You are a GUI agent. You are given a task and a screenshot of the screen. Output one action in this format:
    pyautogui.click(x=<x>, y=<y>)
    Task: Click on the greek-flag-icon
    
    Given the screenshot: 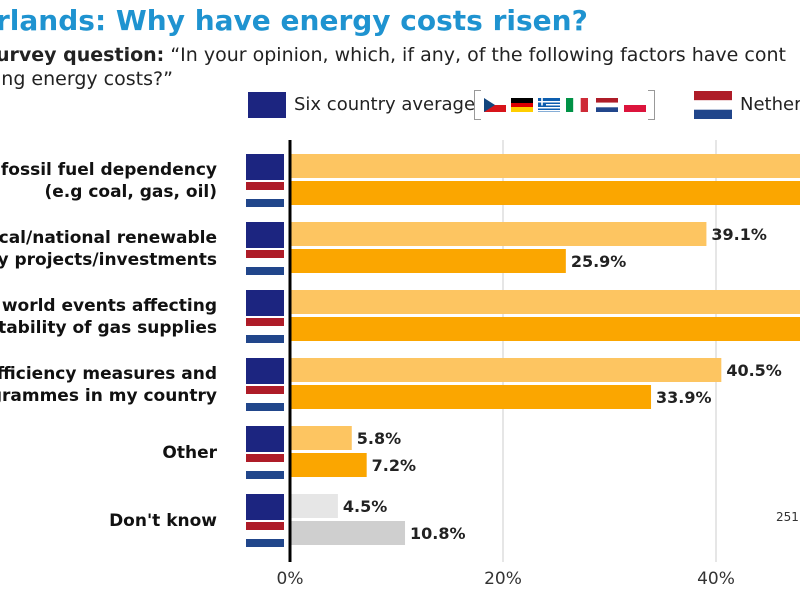 What is the action you would take?
    pyautogui.click(x=549, y=105)
    